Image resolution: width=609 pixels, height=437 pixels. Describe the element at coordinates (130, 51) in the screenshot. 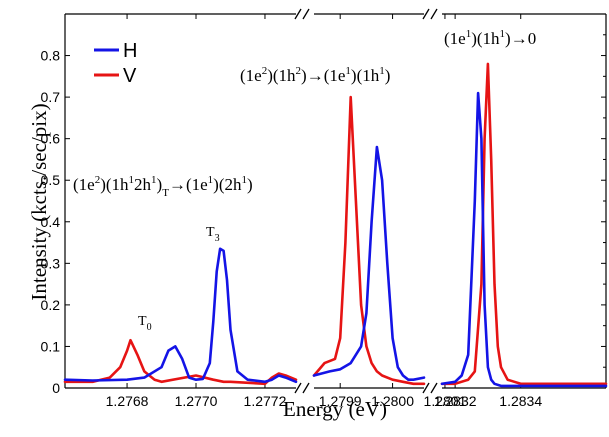

I see `legend-label-h: H` at that location.